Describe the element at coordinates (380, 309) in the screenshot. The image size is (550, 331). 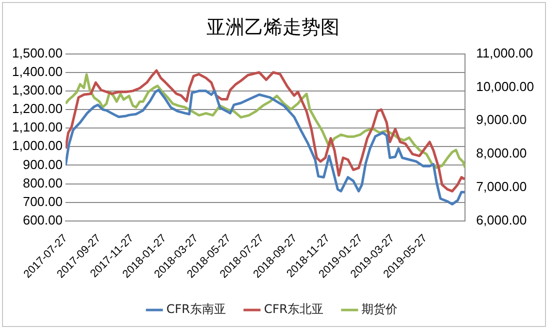
I see `legend-label: 期货价` at that location.